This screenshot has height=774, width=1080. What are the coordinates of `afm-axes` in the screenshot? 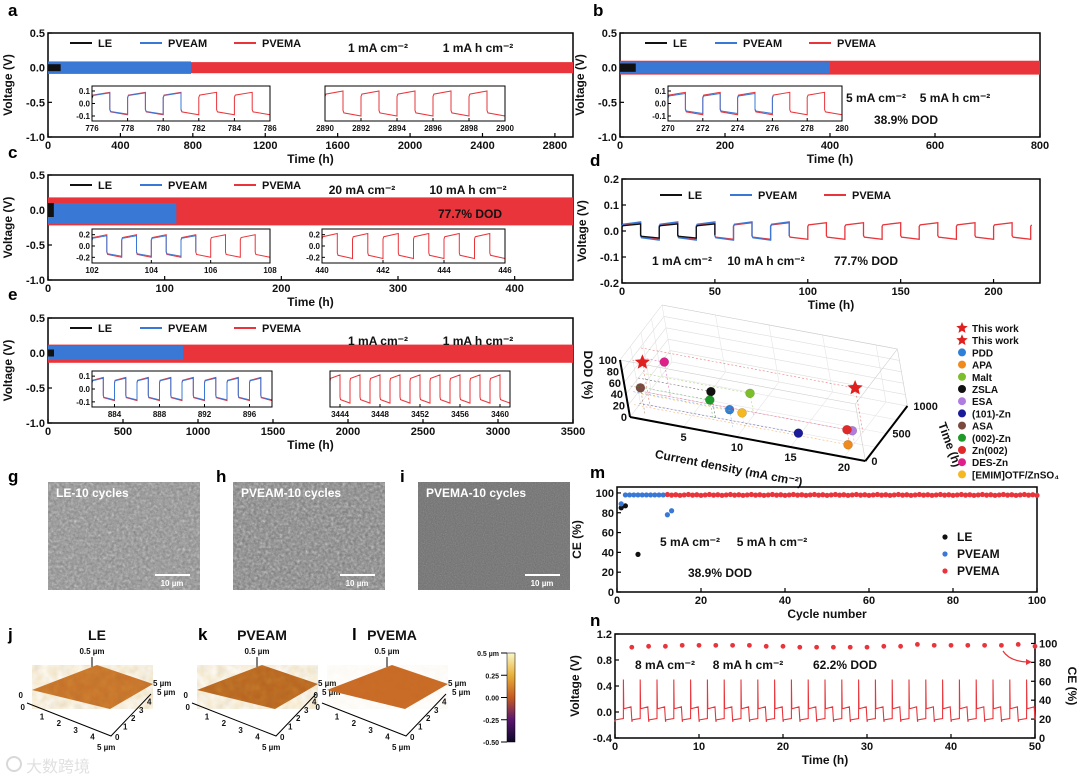 It's located at (89, 715).